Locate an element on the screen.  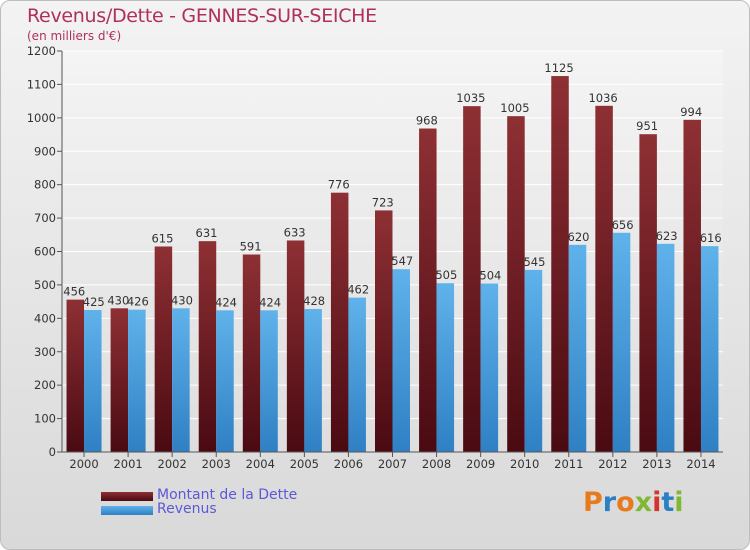
data-label-revenus: 656 is located at coordinates (623, 225).